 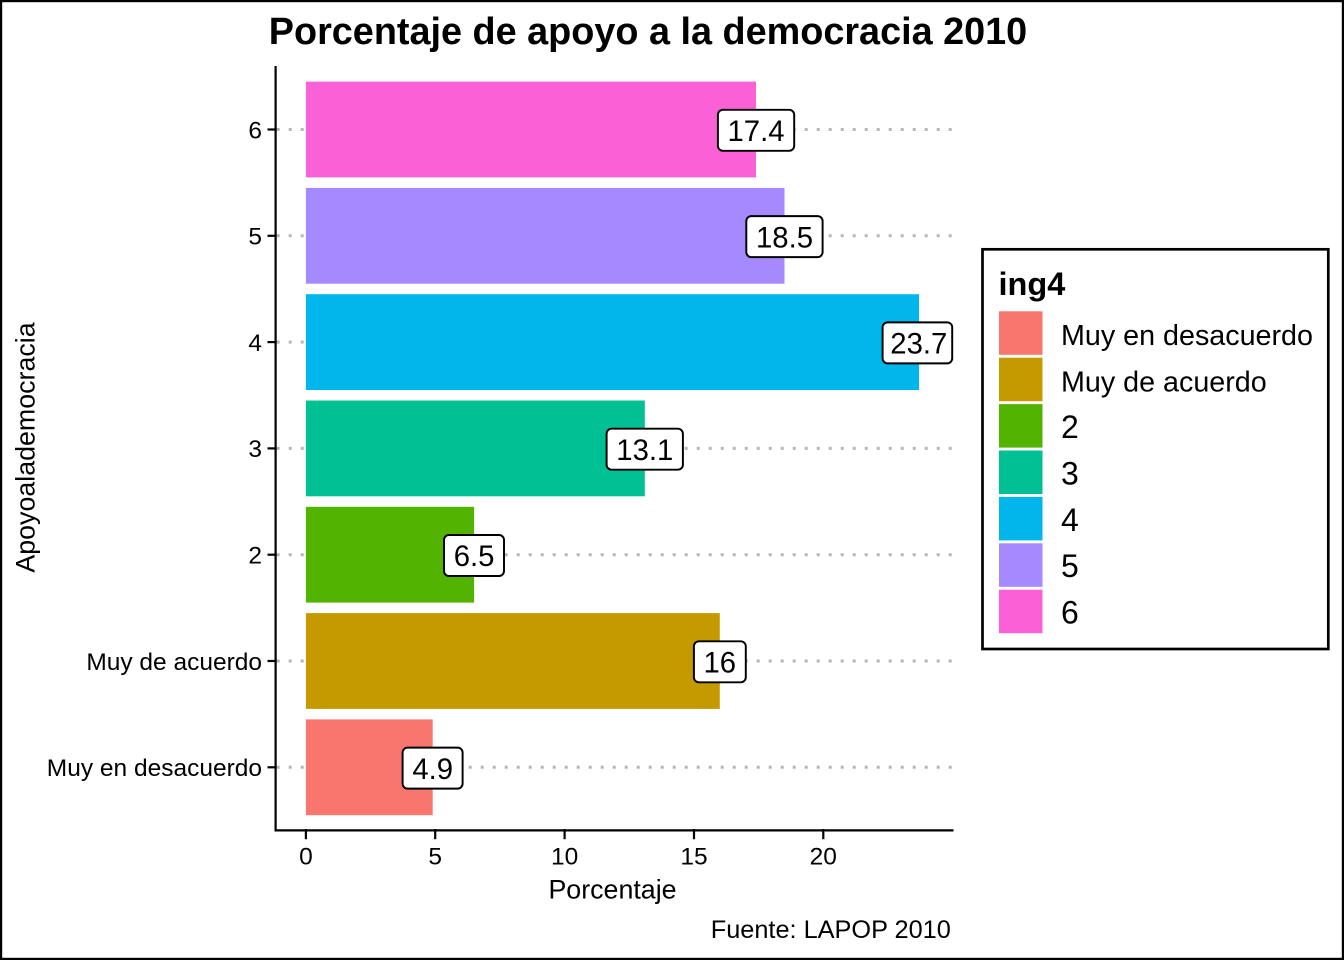 I want to click on svg-text: ing4, so click(x=1032, y=284).